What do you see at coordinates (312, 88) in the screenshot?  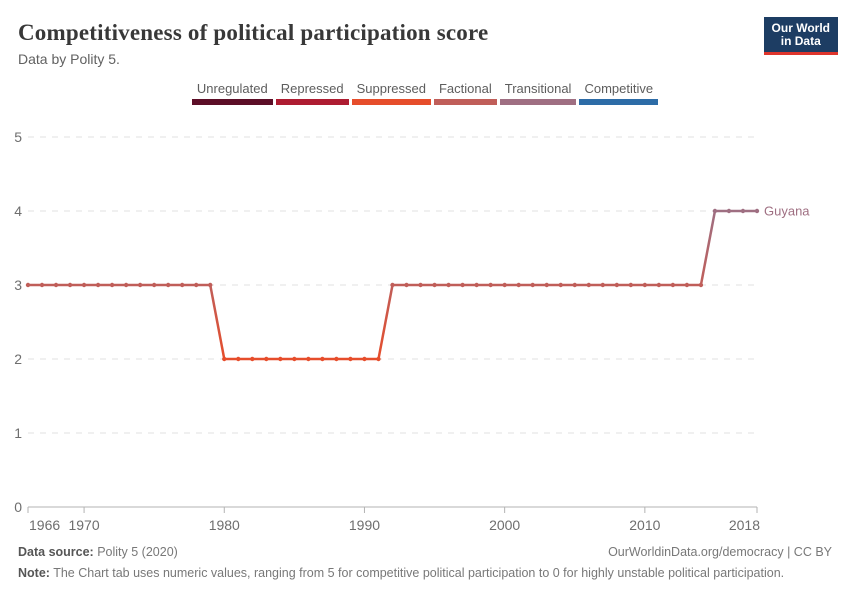 I see `legend-label: Repressed` at bounding box center [312, 88].